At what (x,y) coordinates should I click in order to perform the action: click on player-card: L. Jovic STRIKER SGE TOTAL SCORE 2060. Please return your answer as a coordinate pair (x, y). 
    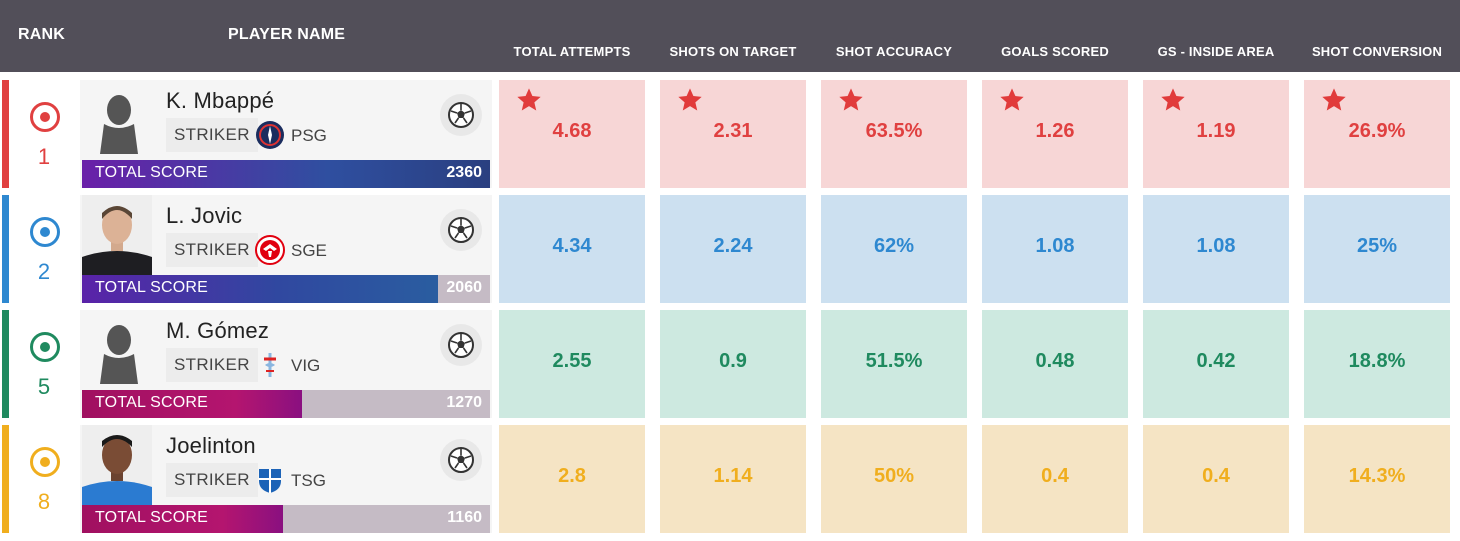
    Looking at the image, I should click on (286, 249).